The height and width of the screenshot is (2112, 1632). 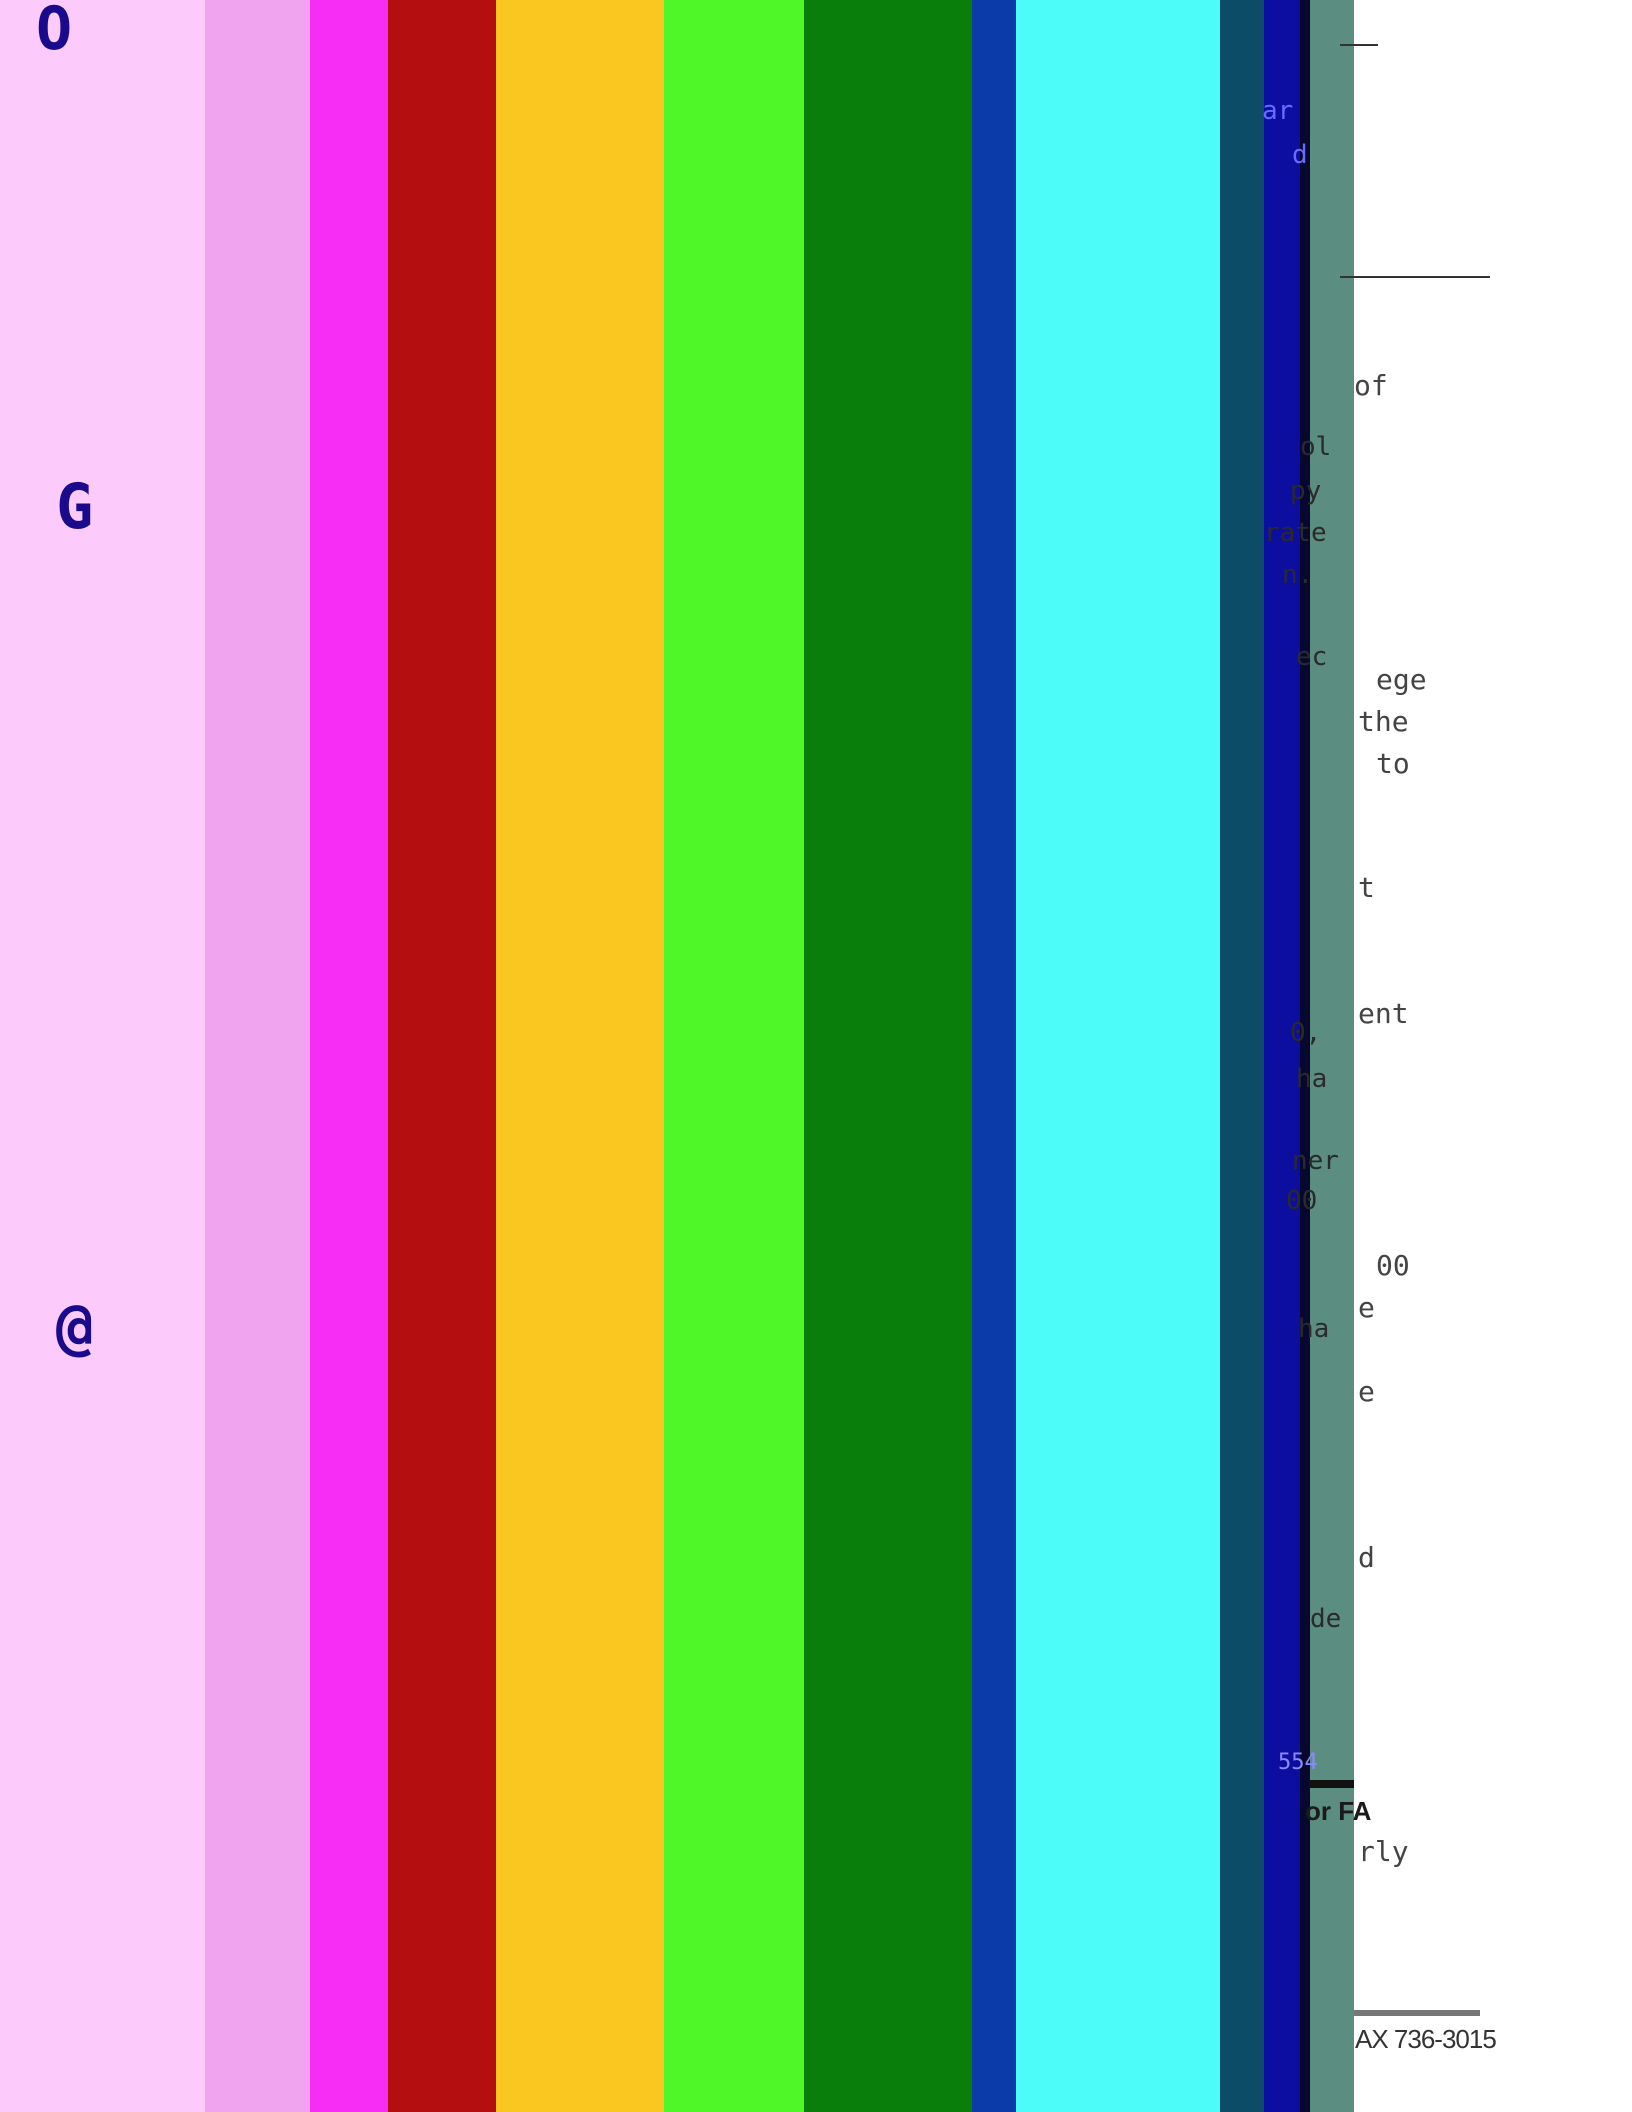 I want to click on doc-line: ege, so click(x=1401, y=679).